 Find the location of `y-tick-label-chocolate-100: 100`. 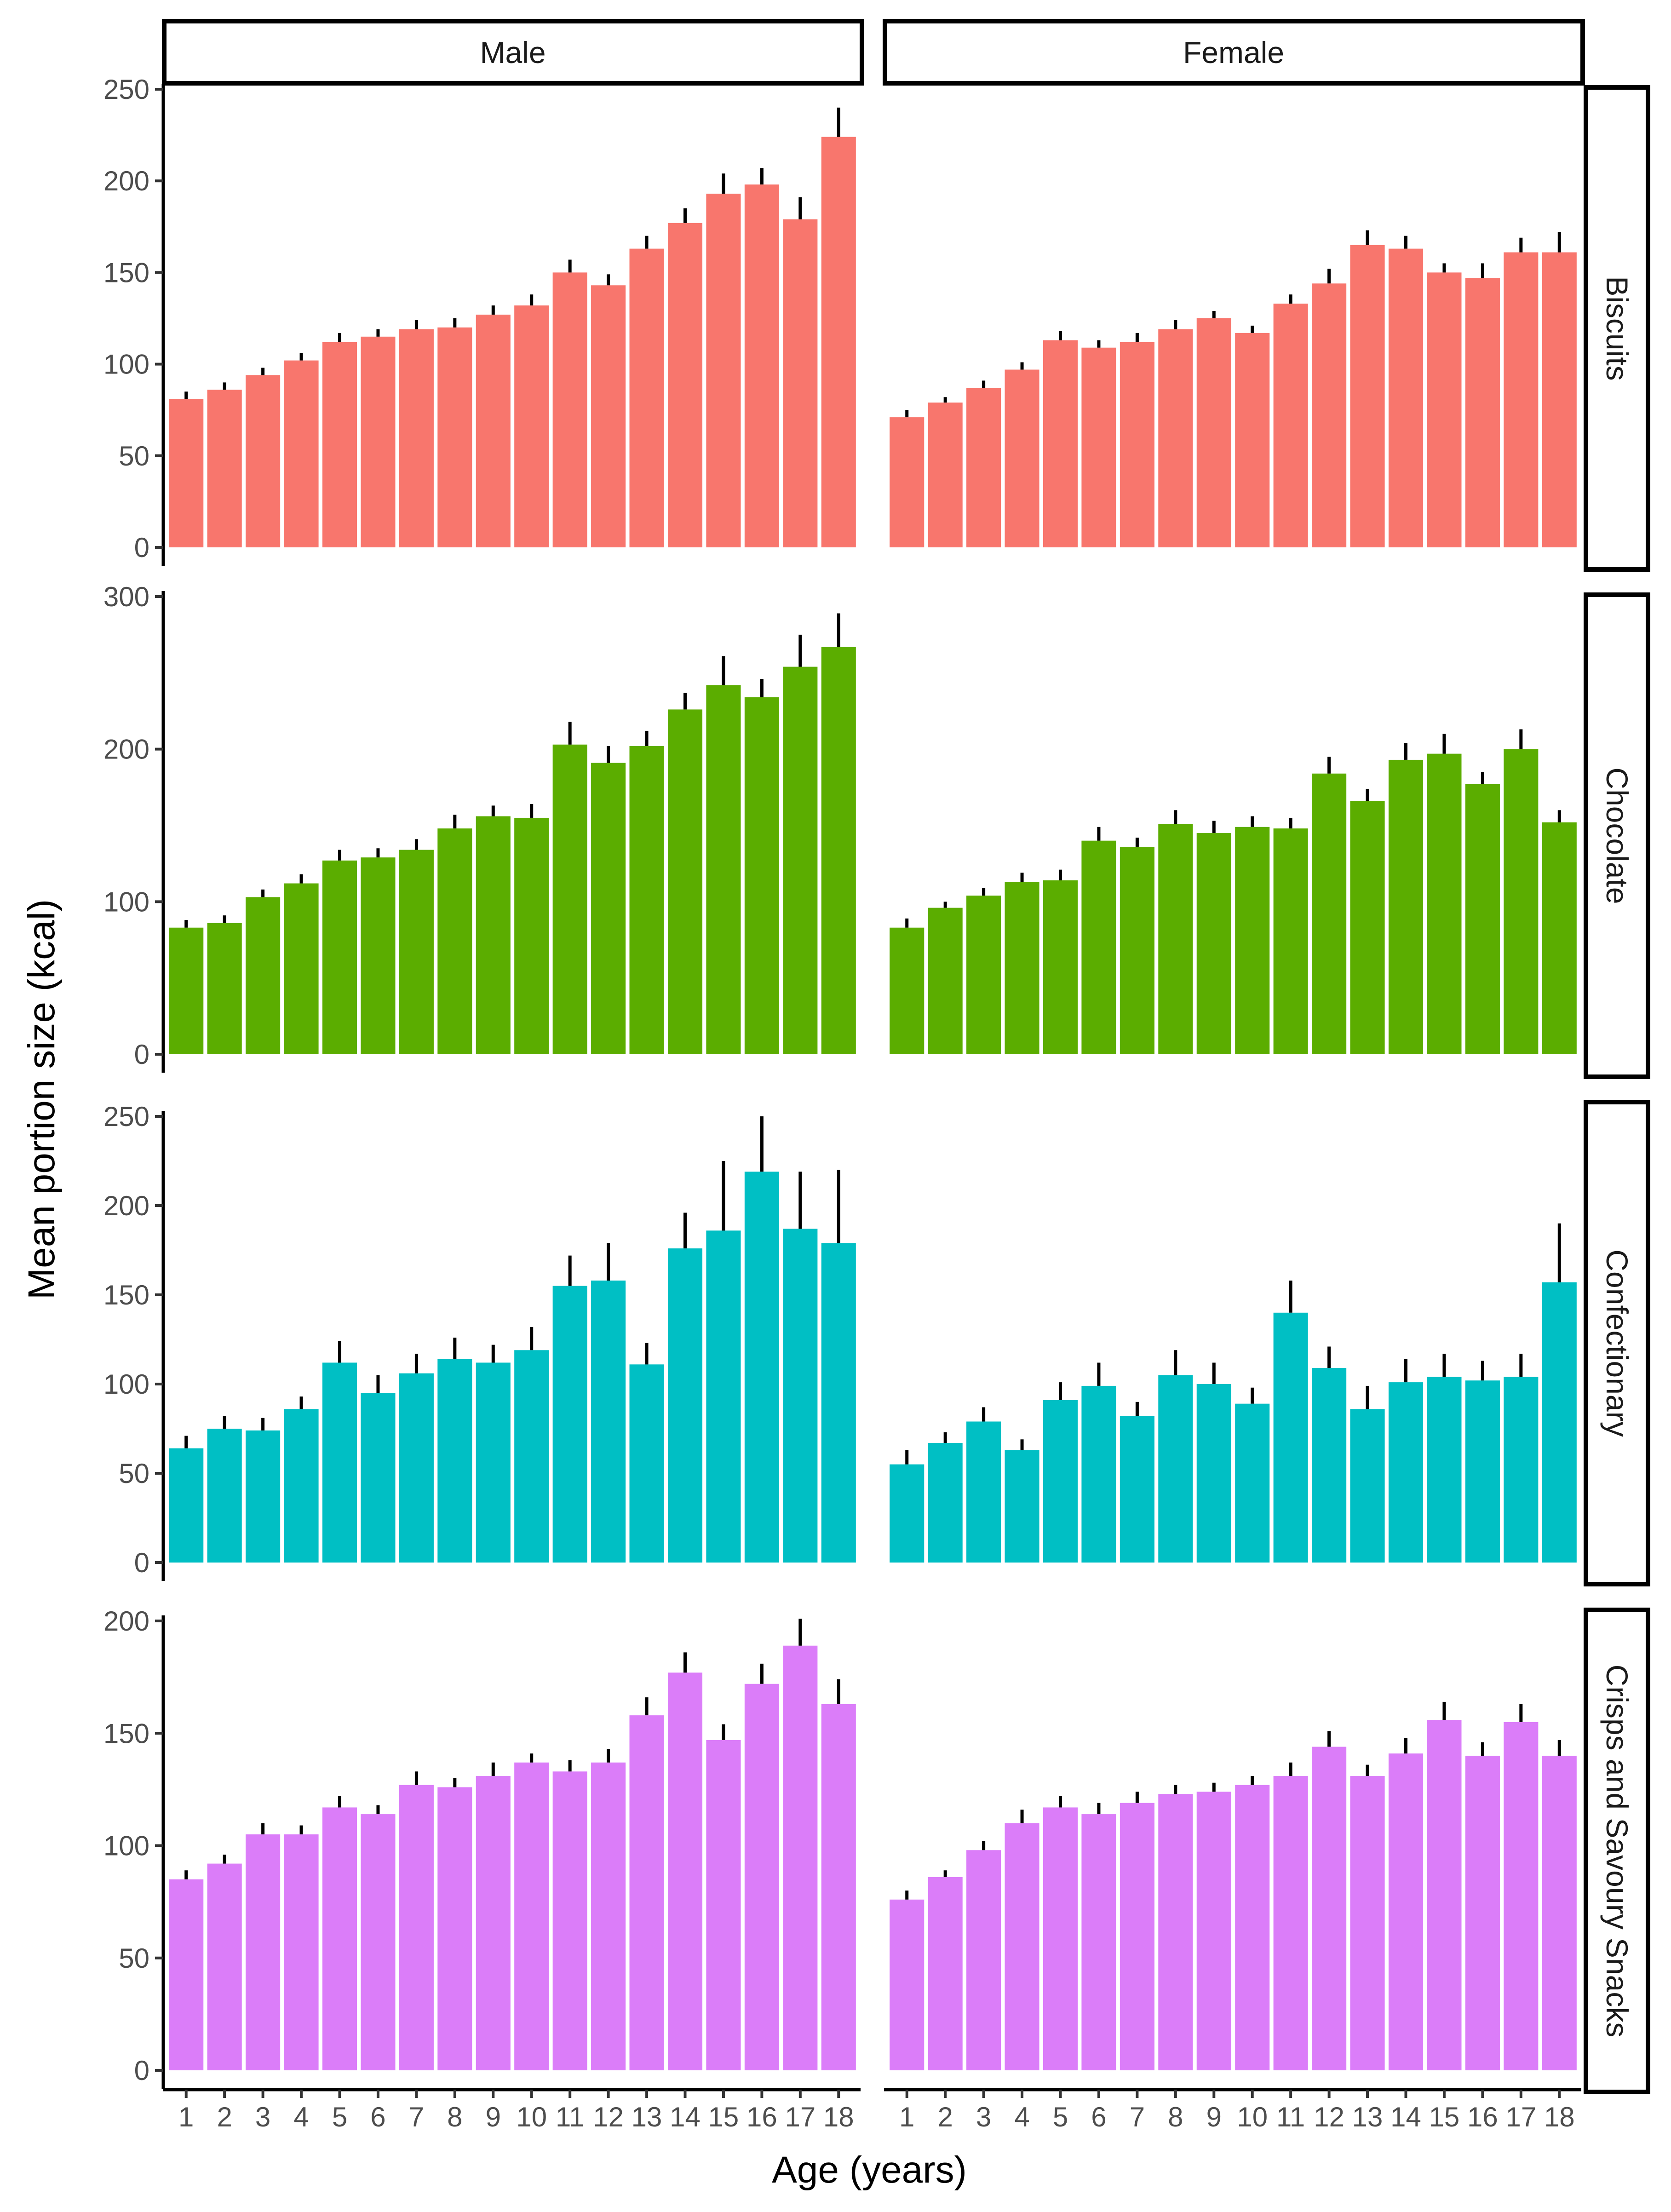

y-tick-label-chocolate-100: 100 is located at coordinates (126, 901).